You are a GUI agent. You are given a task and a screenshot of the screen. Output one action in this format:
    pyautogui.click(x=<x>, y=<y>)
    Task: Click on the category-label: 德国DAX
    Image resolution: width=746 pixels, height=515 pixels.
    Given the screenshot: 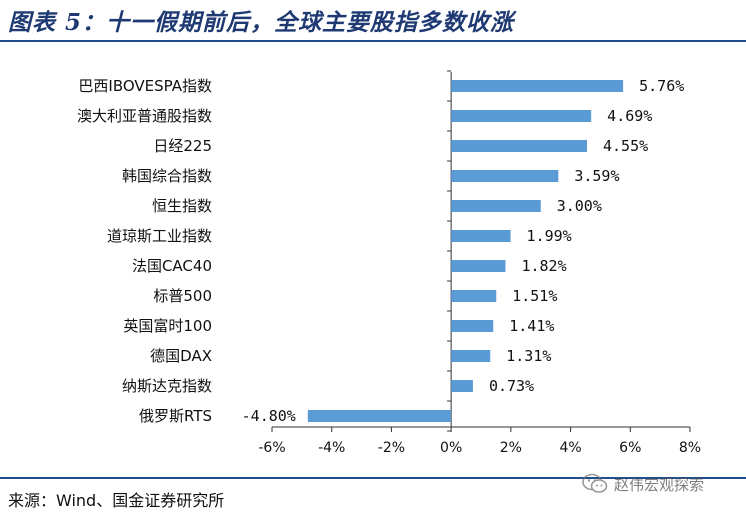 What is the action you would take?
    pyautogui.click(x=181, y=356)
    